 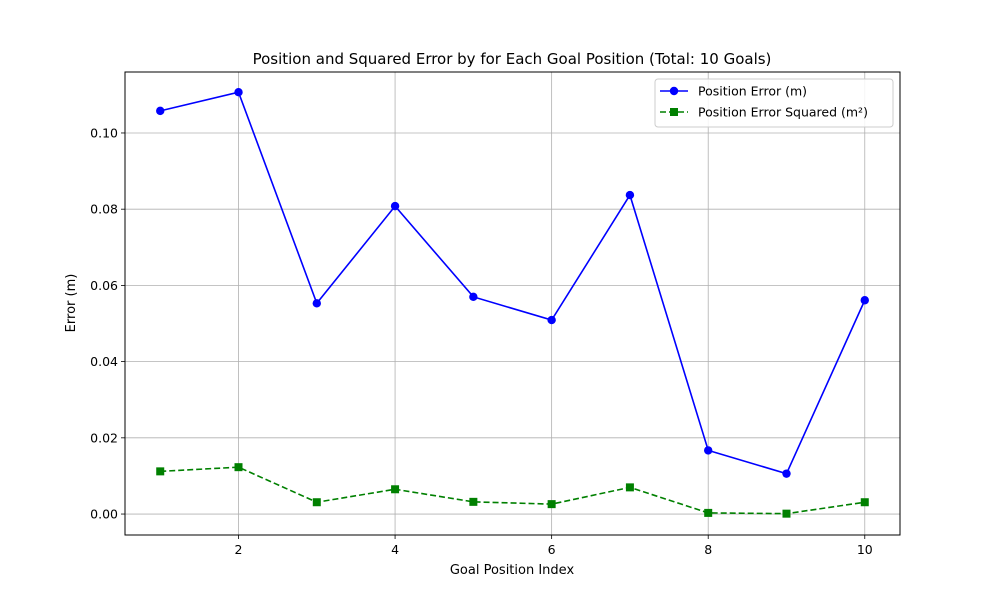 I want to click on x-tick-label: 8, so click(x=708, y=549).